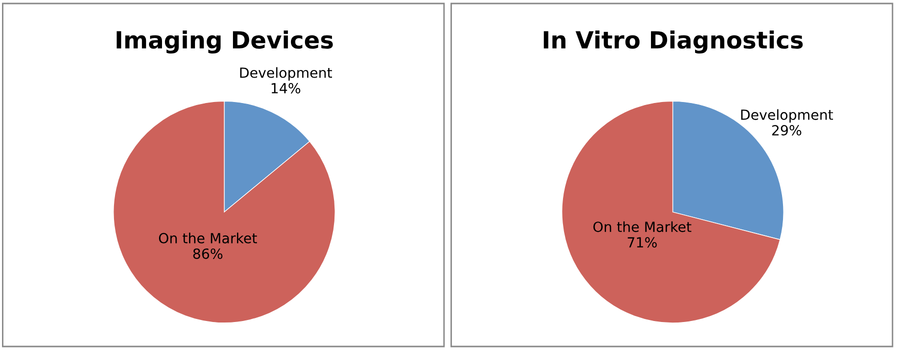 The width and height of the screenshot is (897, 350). What do you see at coordinates (787, 130) in the screenshot?
I see `data-label: 29%` at bounding box center [787, 130].